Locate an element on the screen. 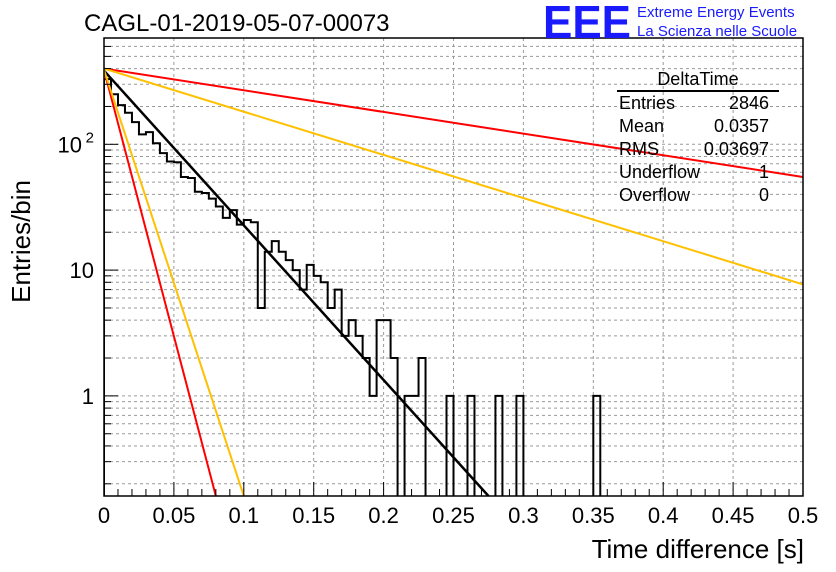 This screenshot has width=836, height=572. x-tick-label: 0.5 is located at coordinates (803, 515).